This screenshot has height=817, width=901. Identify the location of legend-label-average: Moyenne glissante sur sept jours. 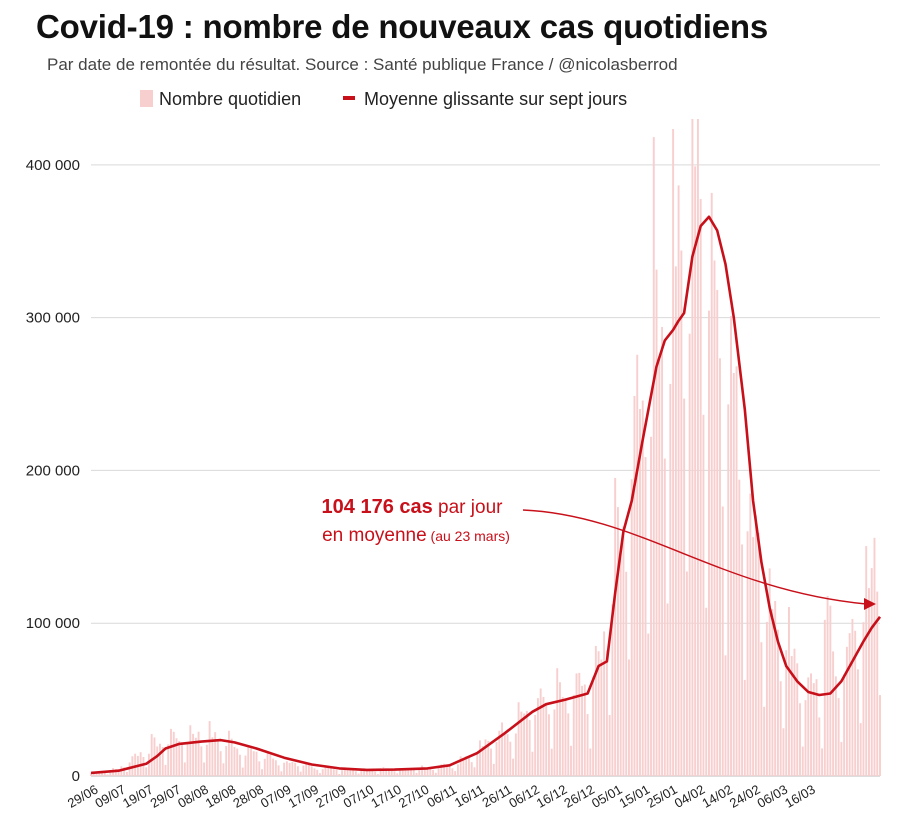
(495, 99).